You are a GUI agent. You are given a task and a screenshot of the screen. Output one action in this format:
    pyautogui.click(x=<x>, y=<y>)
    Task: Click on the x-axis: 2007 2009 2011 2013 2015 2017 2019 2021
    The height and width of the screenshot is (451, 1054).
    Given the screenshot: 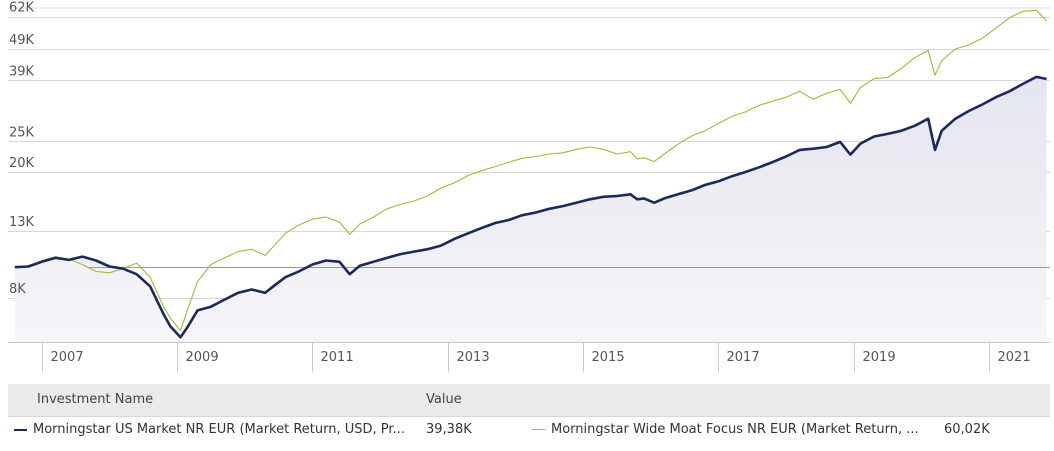 What is the action you would take?
    pyautogui.click(x=529, y=357)
    